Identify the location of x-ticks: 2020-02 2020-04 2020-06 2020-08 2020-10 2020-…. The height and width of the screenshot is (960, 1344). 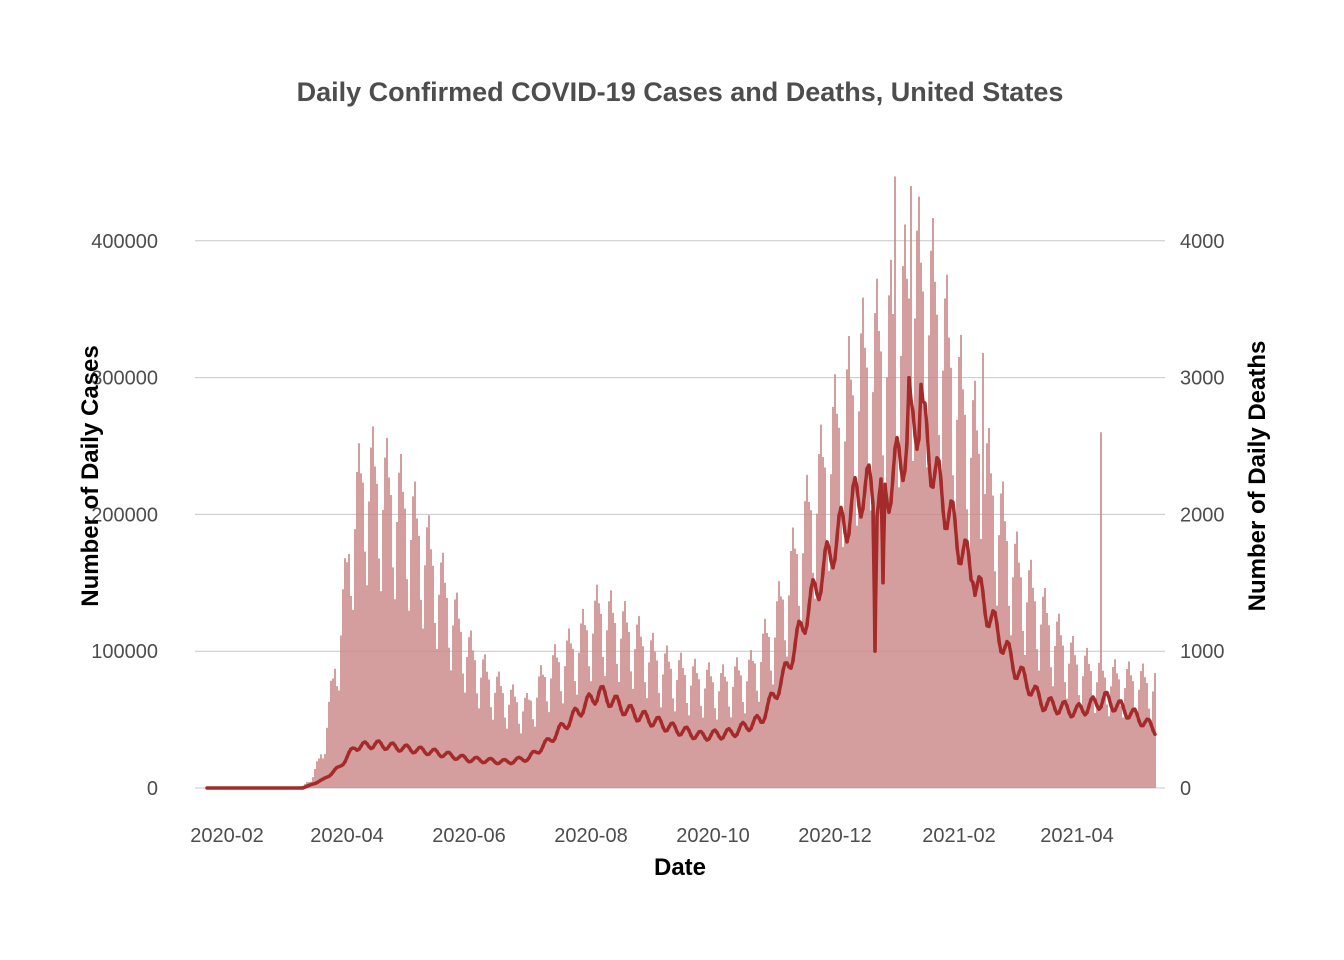
(651, 836).